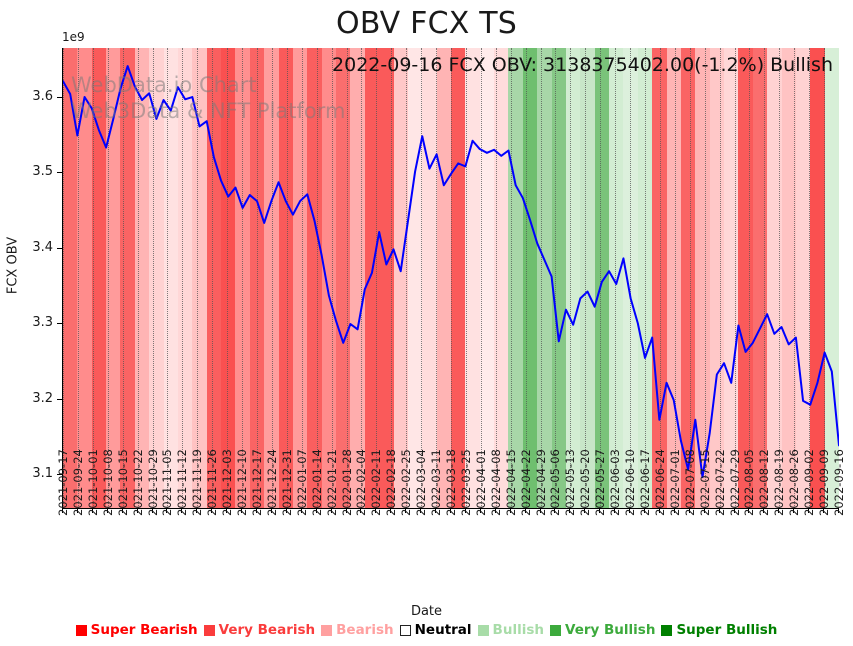  I want to click on y-axis-offset-label: 1e9, so click(73, 37).